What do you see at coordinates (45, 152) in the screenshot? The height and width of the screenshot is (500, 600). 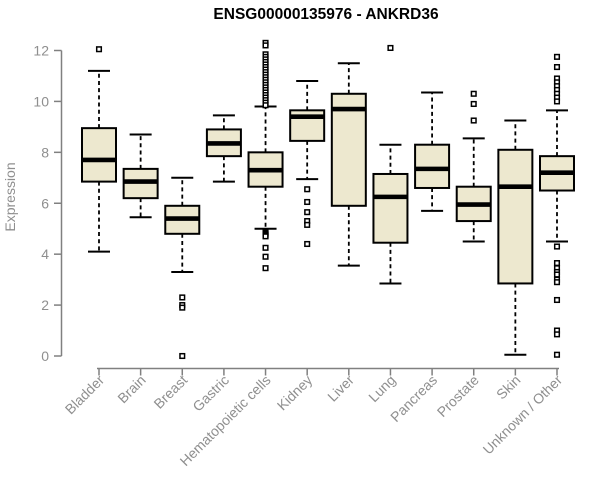 I see `y-tick-label: 8` at bounding box center [45, 152].